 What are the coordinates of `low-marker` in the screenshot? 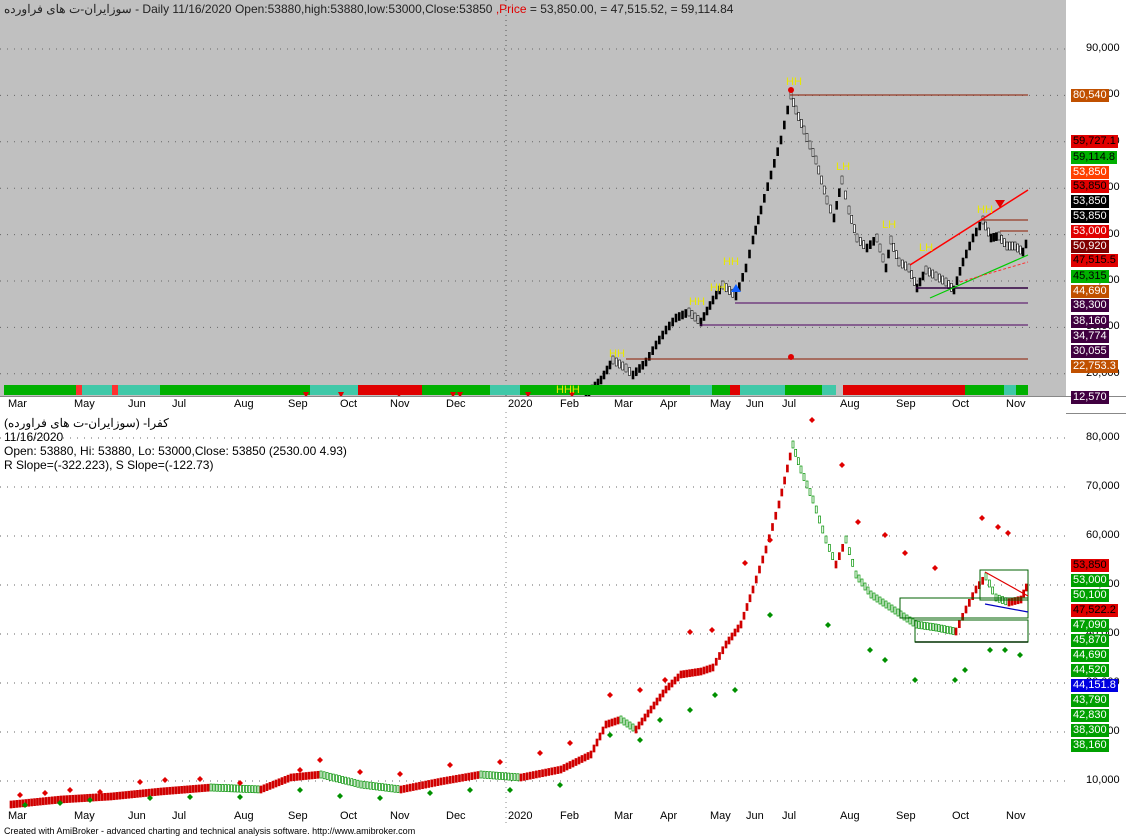 It's located at (791, 357).